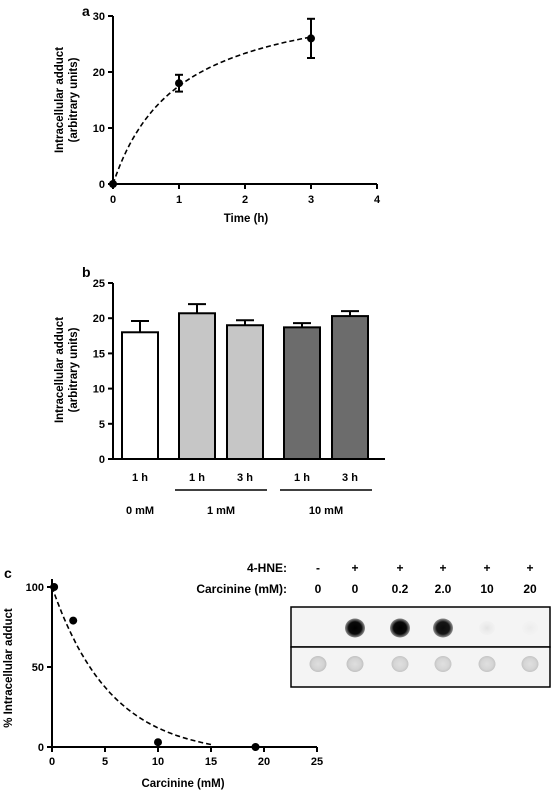  I want to click on blot-membrane-top, so click(420, 627).